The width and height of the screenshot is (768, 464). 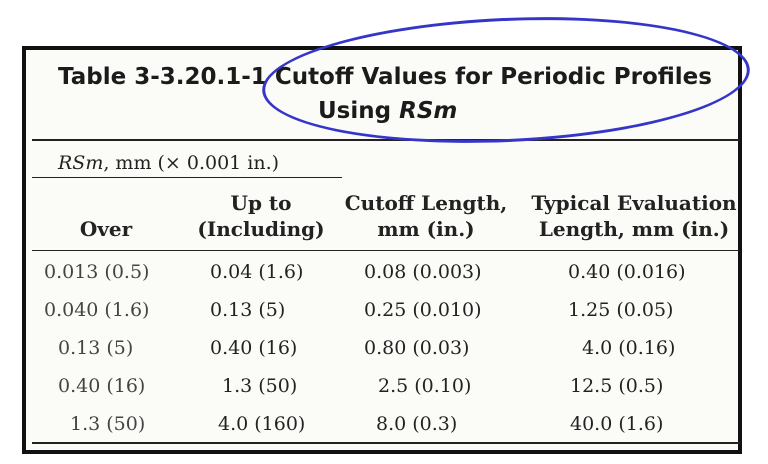 What do you see at coordinates (162, 77) in the screenshot?
I see `table-number: Table 3-3.20.1-1` at bounding box center [162, 77].